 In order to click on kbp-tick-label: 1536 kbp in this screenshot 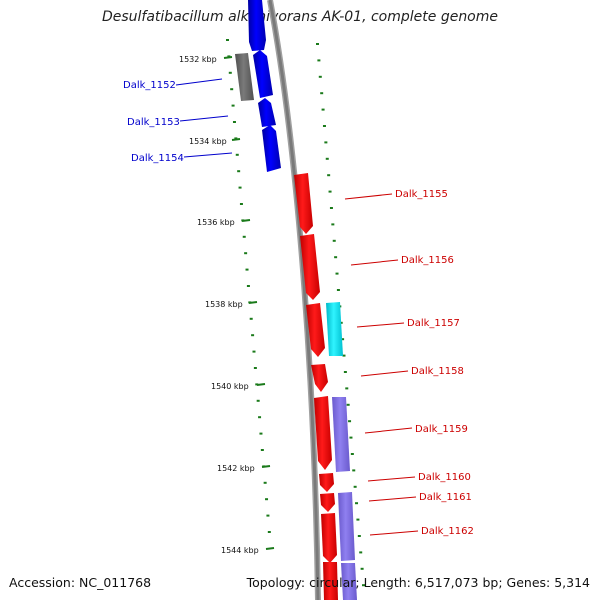, I will do `click(216, 222)`.